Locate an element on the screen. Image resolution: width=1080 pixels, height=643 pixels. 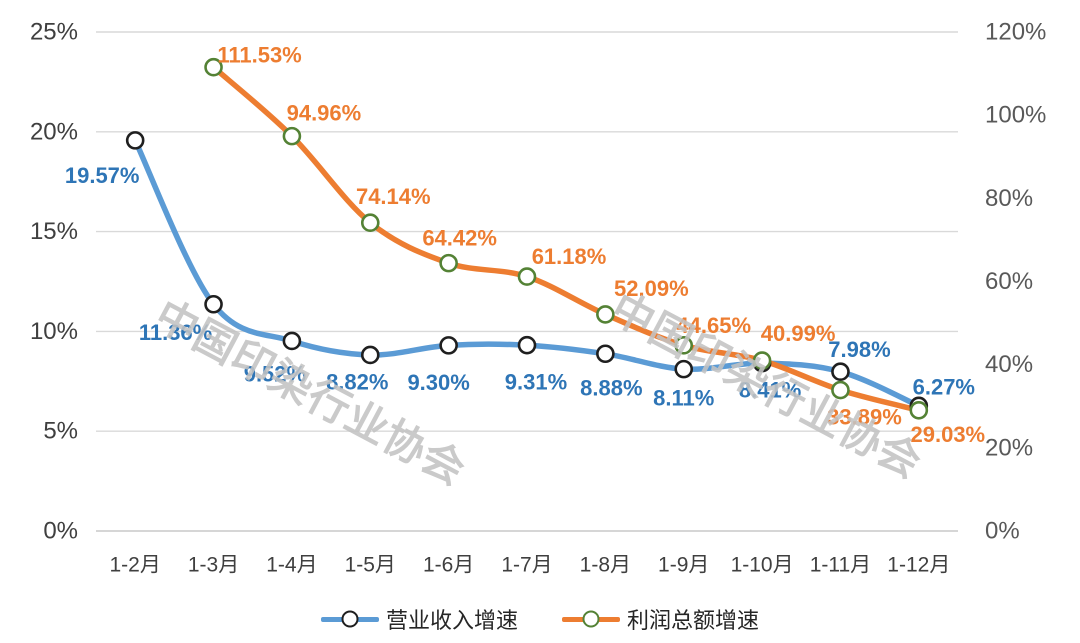
data-label: 6.27% is located at coordinates (944, 386).